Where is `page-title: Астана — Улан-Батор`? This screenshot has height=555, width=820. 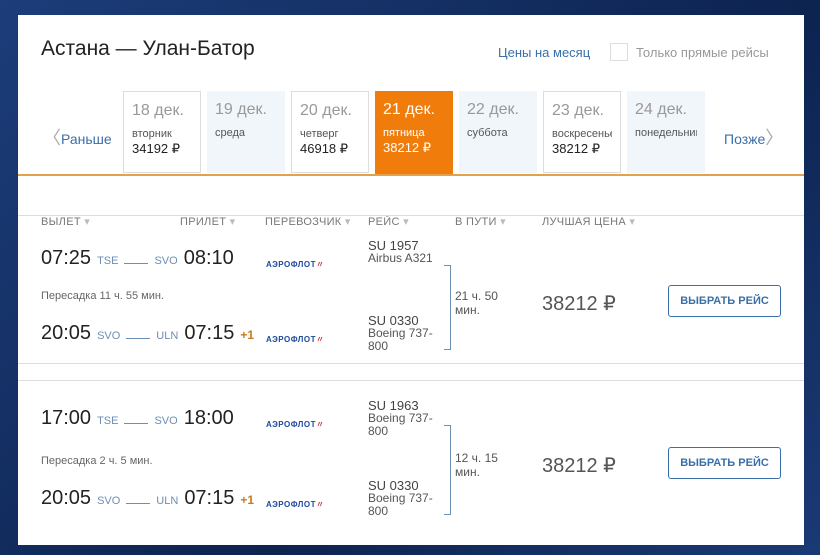
page-title: Астана — Улан-Батор is located at coordinates (148, 48).